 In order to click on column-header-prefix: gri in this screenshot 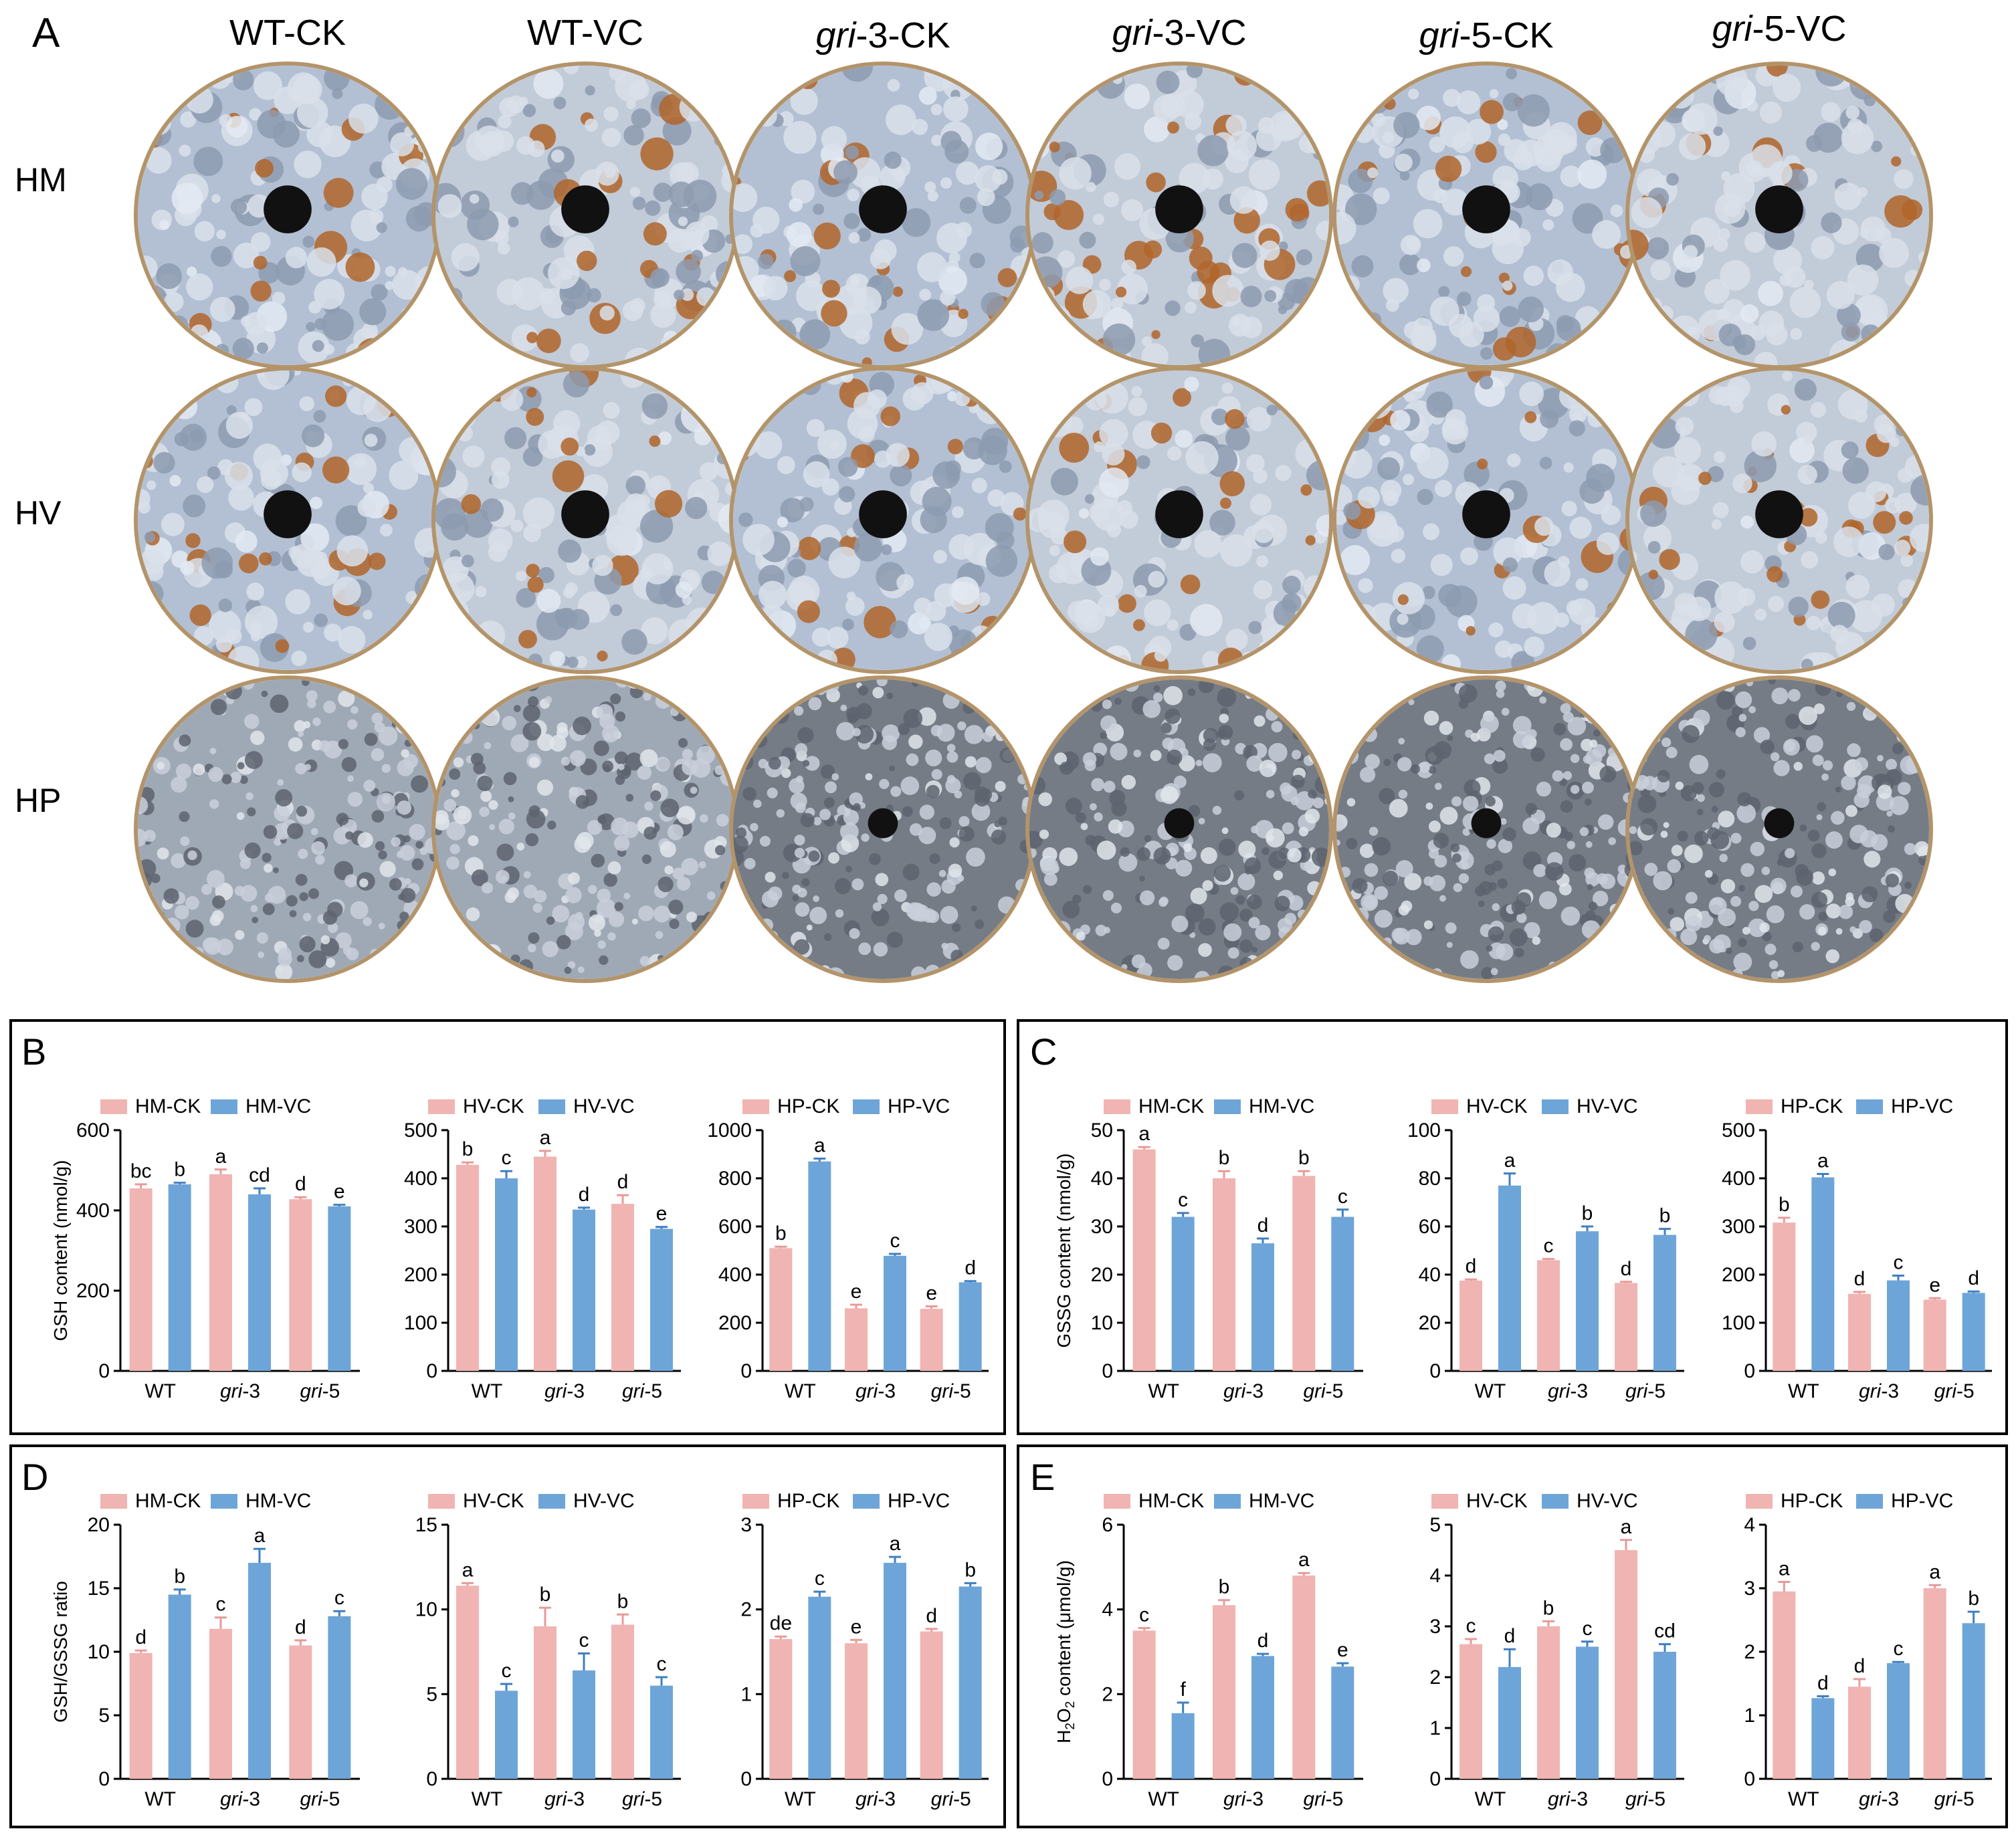, I will do `click(835, 35)`.